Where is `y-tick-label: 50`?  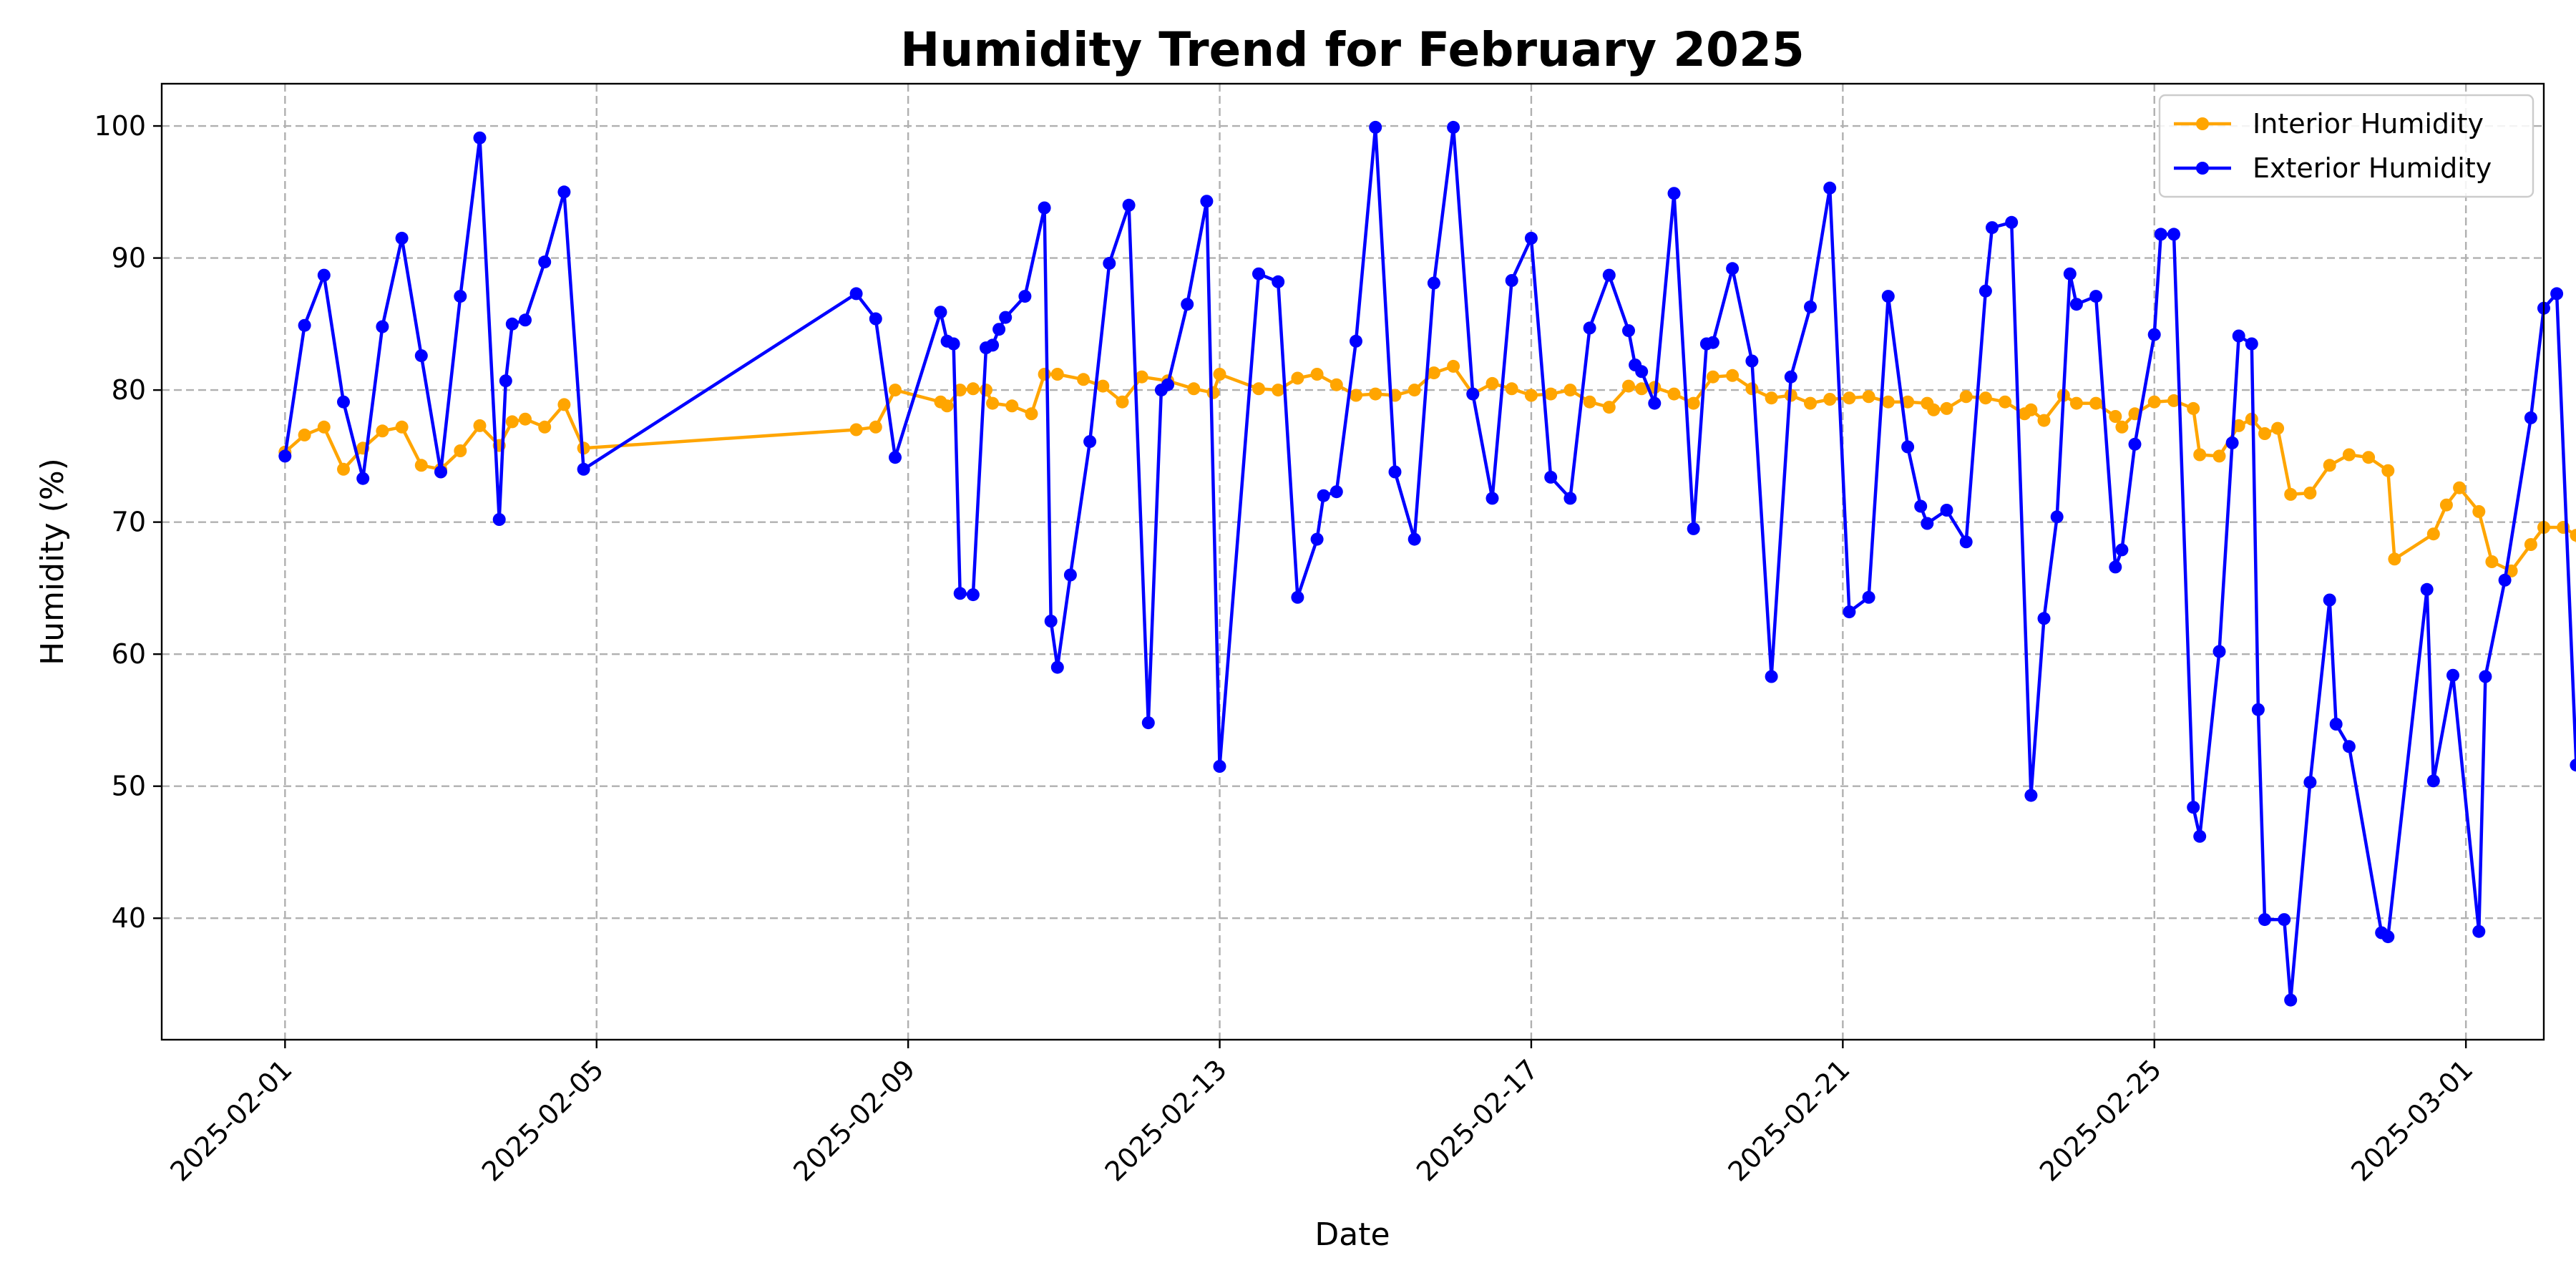 y-tick-label: 50 is located at coordinates (129, 786).